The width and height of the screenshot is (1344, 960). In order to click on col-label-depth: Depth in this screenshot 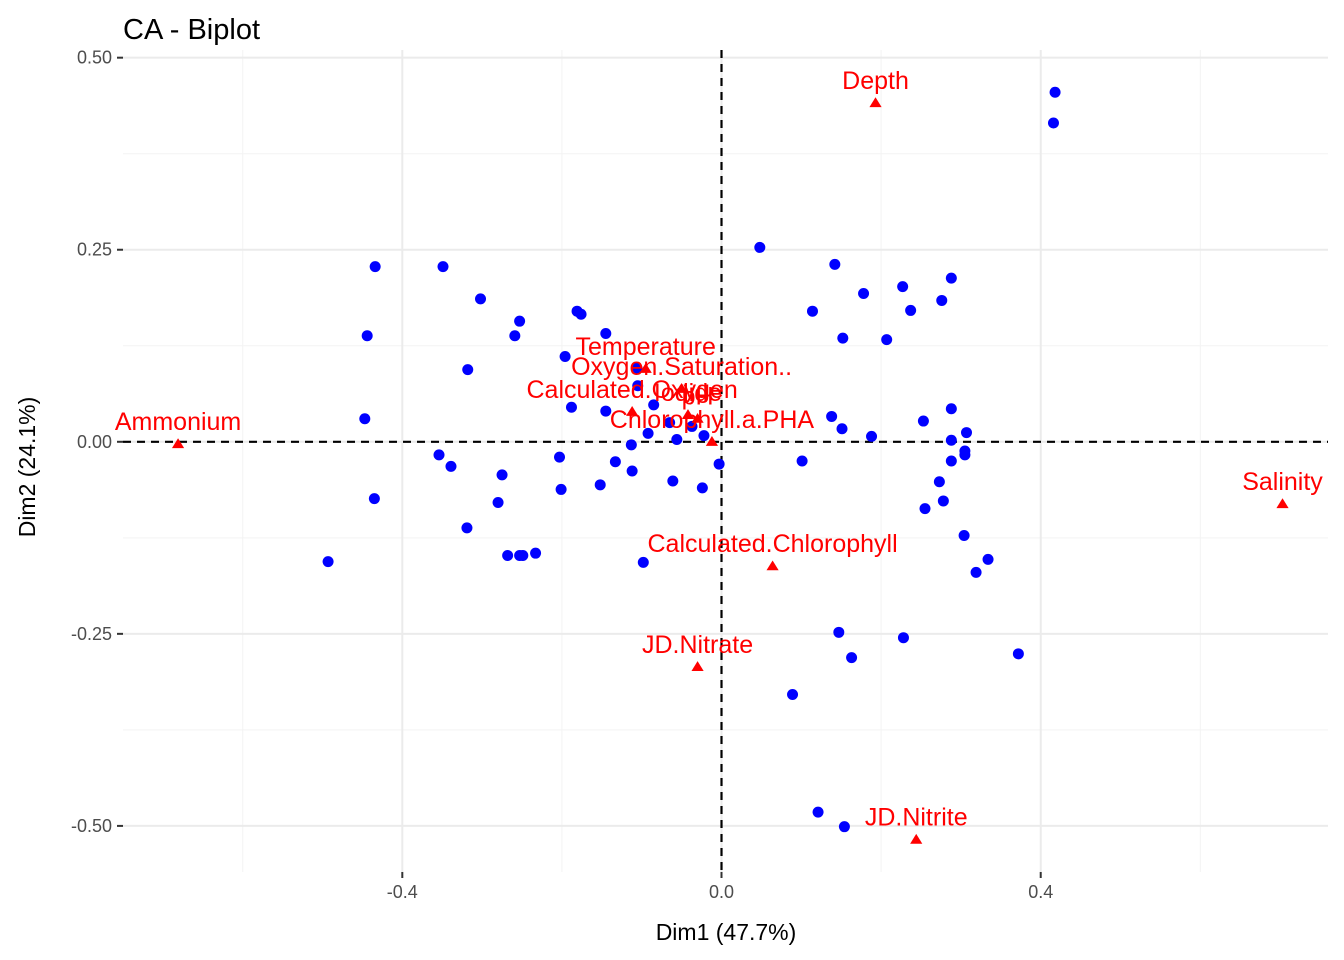, I will do `click(875, 81)`.